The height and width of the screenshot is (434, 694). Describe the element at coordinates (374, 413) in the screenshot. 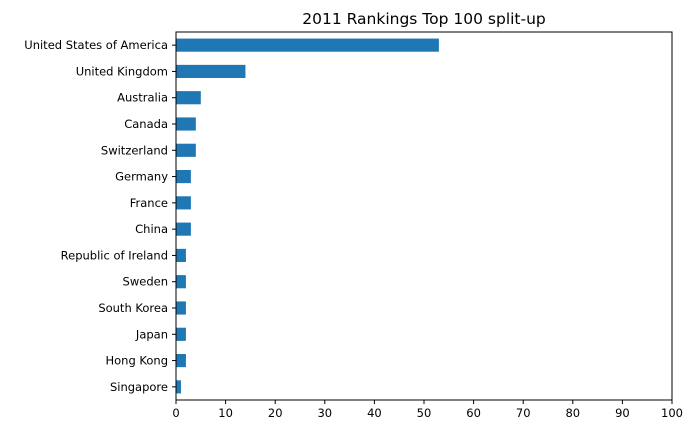

I see `x-tick-label: 40` at that location.